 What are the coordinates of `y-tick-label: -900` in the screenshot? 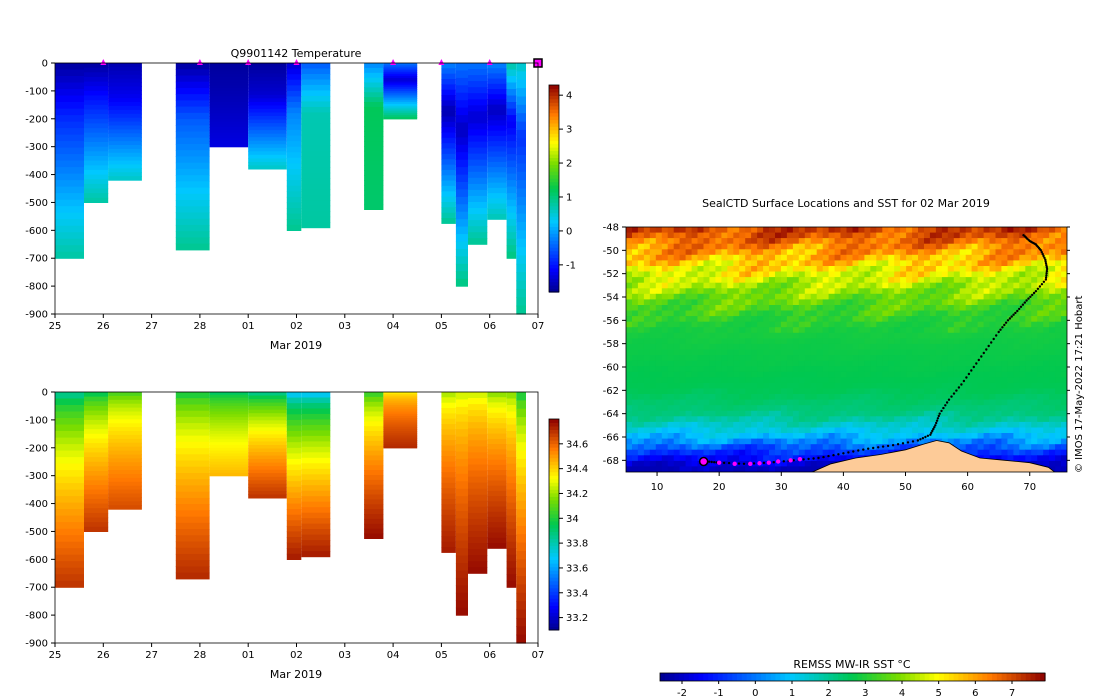 It's located at (36, 315).